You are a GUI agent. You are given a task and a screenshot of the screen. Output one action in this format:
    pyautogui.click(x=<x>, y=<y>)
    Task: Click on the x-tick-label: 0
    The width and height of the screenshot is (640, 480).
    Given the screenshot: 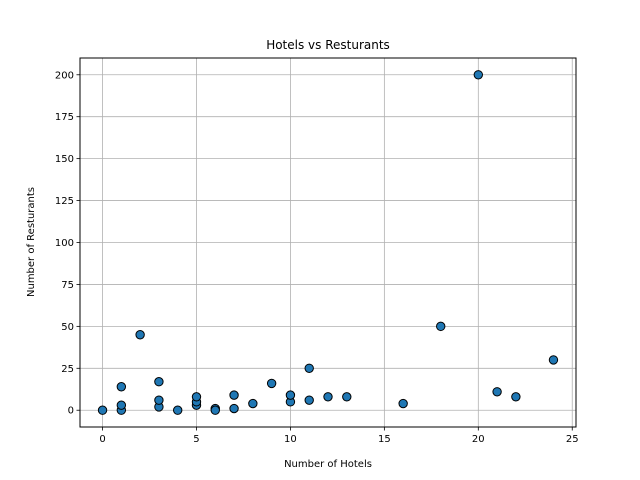 What is the action you would take?
    pyautogui.click(x=102, y=439)
    